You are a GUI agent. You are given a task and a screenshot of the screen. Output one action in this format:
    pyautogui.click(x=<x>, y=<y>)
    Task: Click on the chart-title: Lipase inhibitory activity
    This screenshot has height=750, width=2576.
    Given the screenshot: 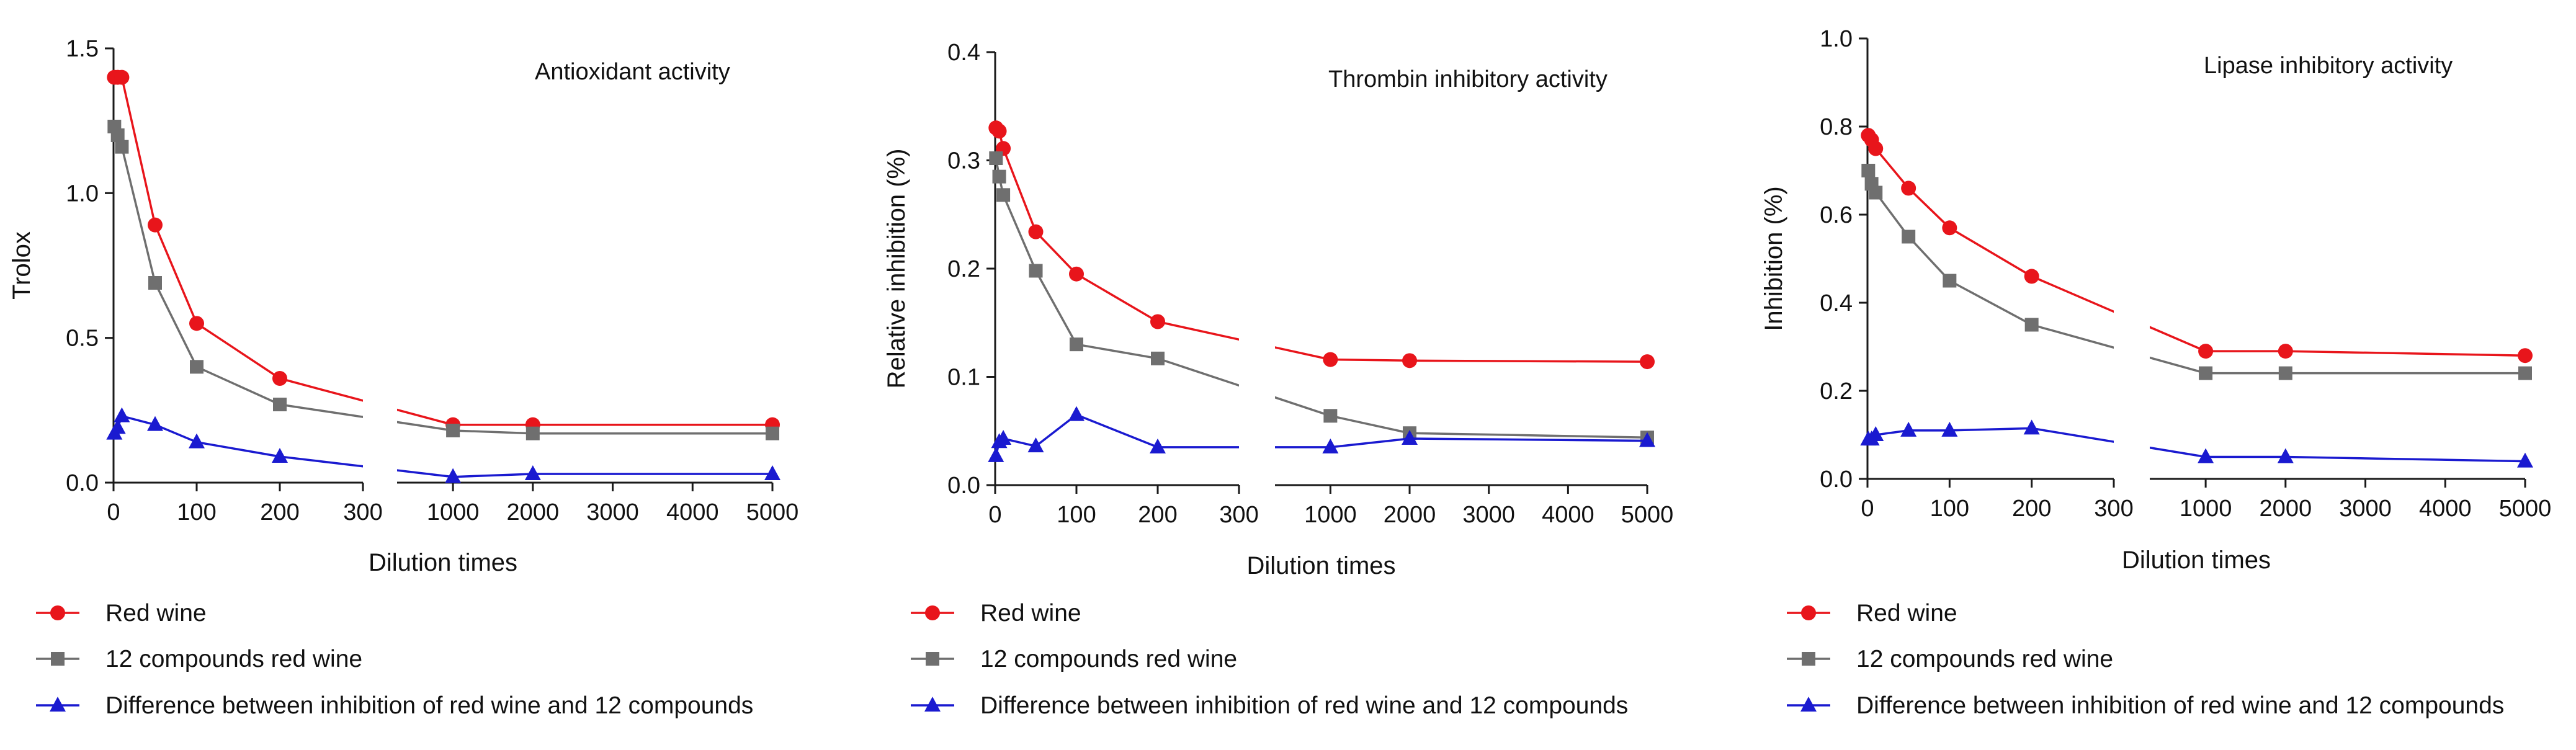 What is the action you would take?
    pyautogui.click(x=2328, y=66)
    